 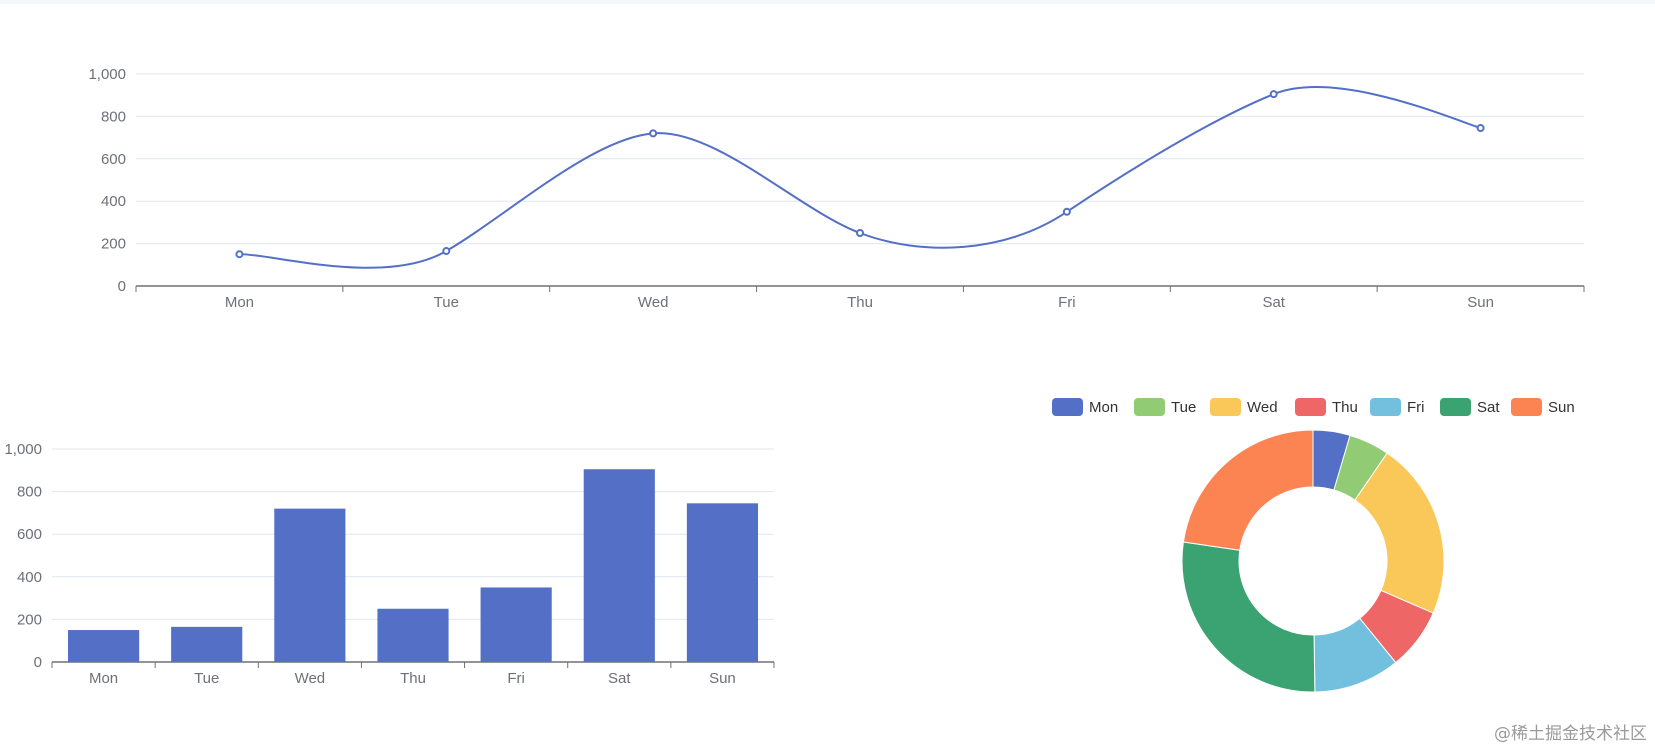 I want to click on line-x-tick-label: Thu, so click(x=860, y=302).